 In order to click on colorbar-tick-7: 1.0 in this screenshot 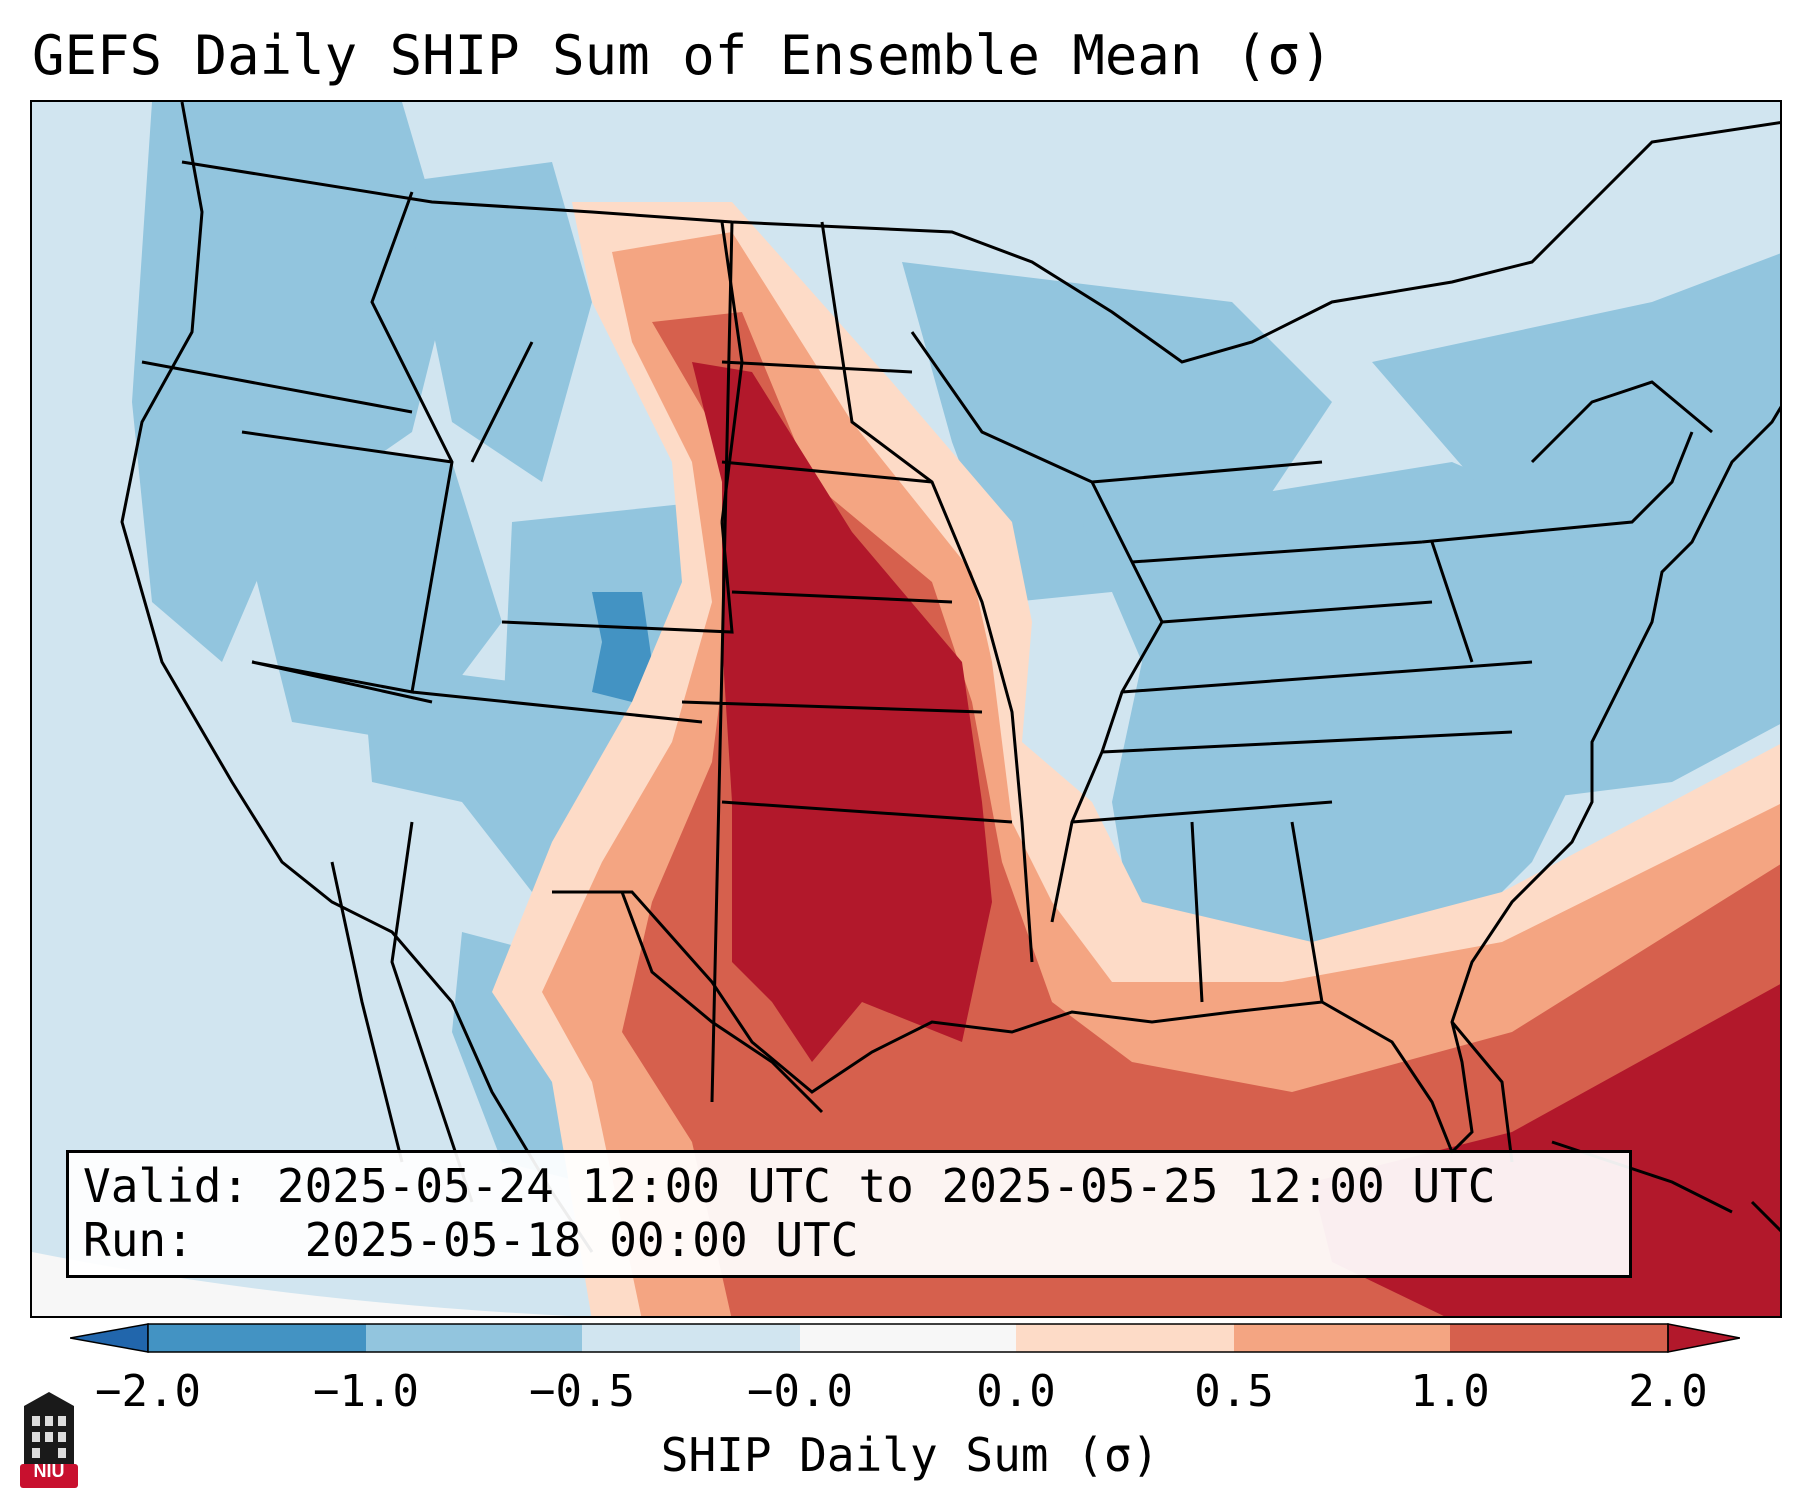, I will do `click(1450, 1391)`.